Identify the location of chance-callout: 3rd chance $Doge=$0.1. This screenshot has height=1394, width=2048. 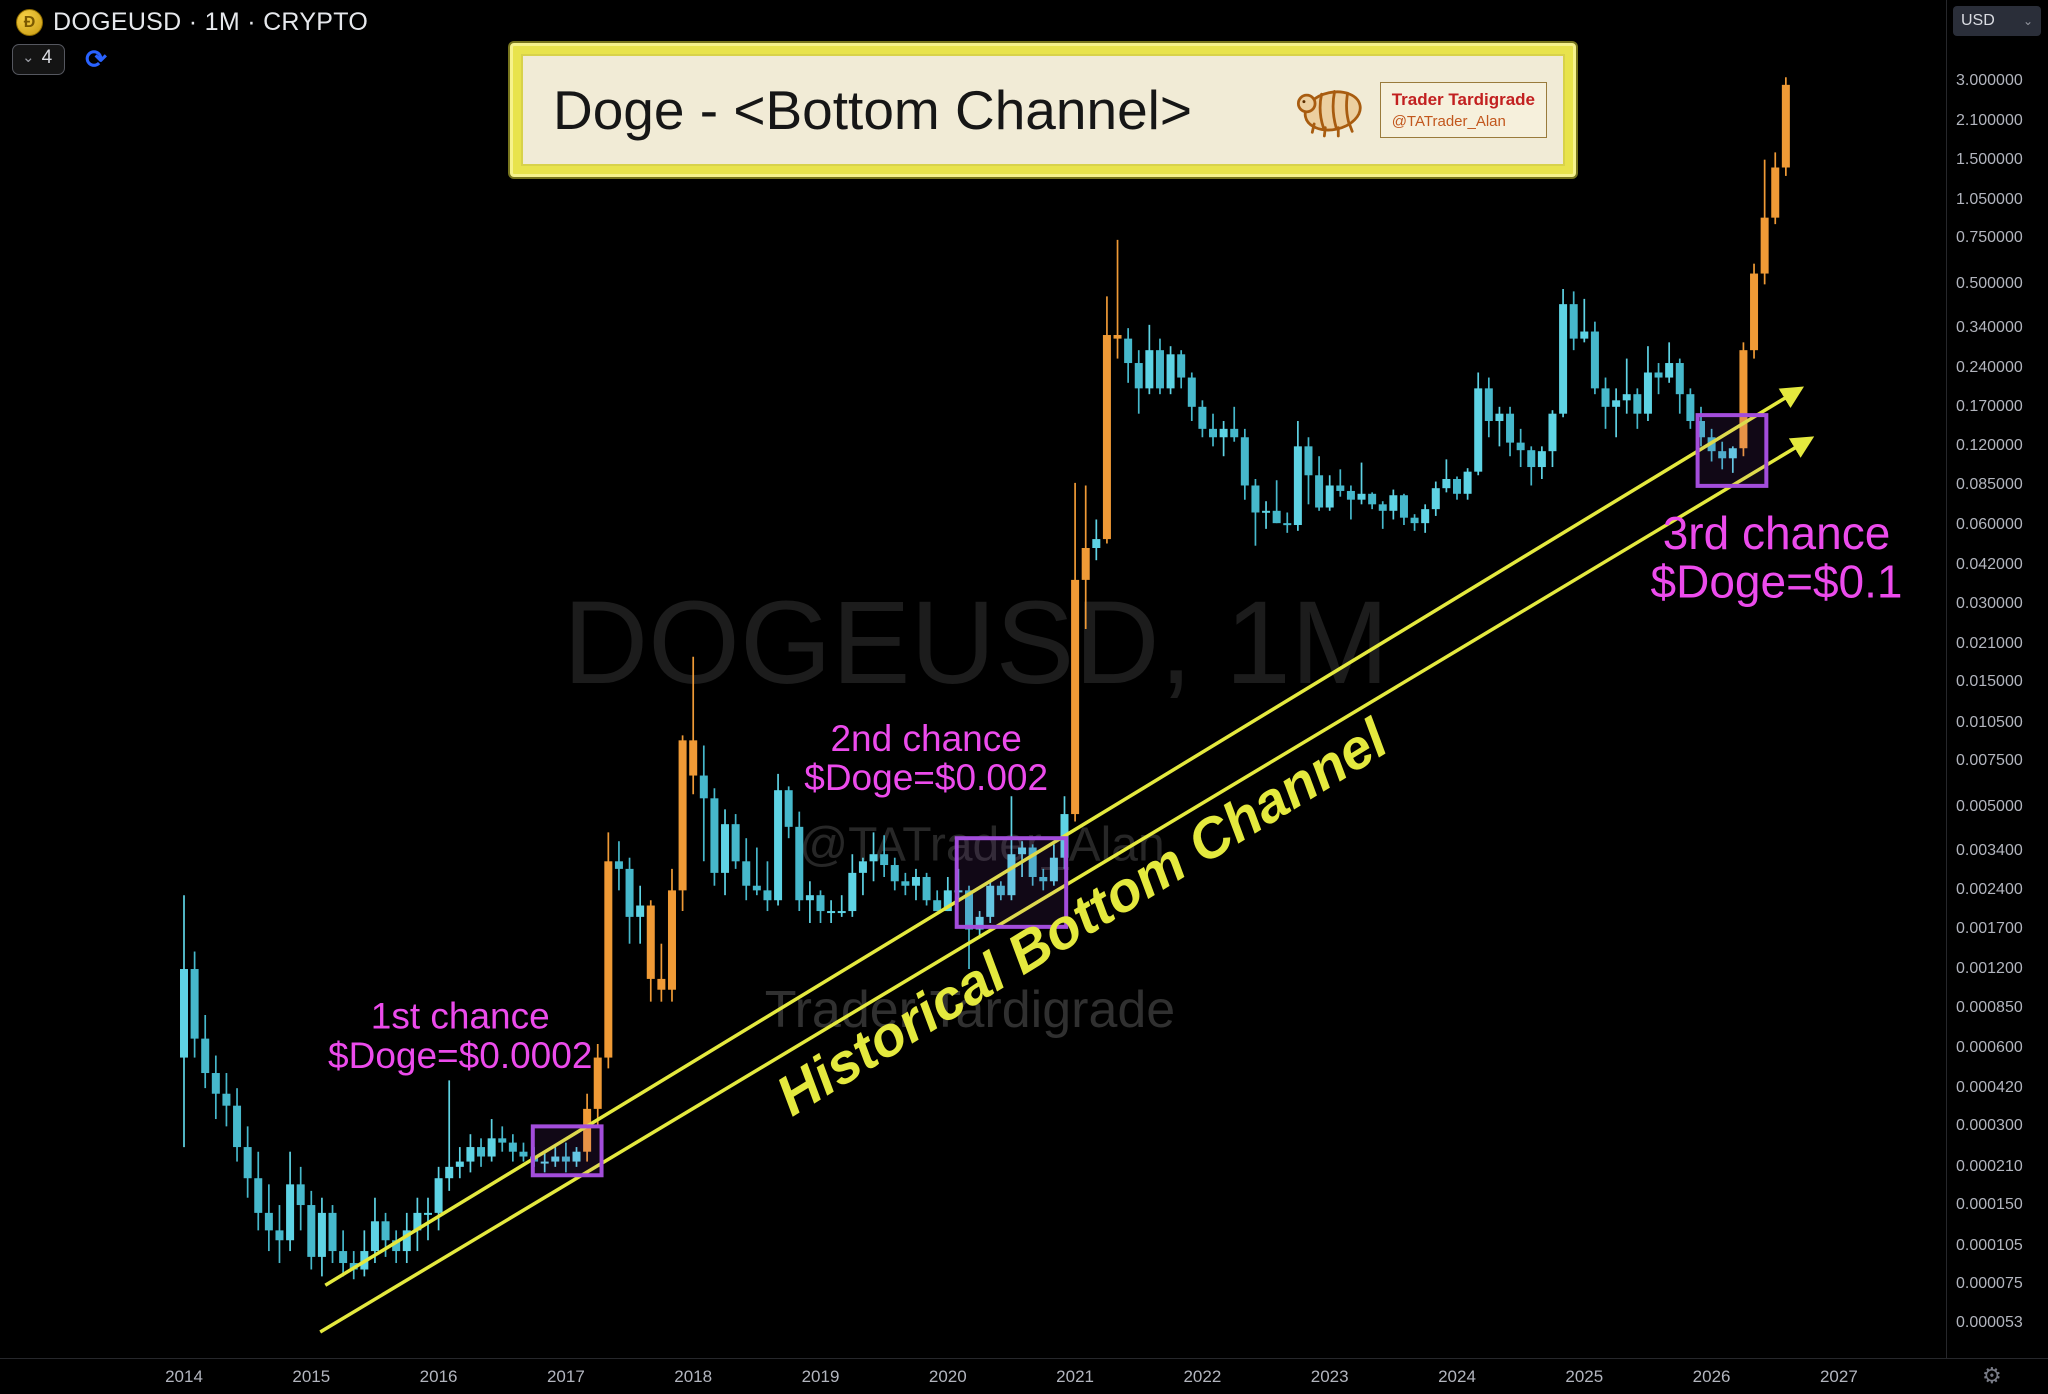
(1777, 557).